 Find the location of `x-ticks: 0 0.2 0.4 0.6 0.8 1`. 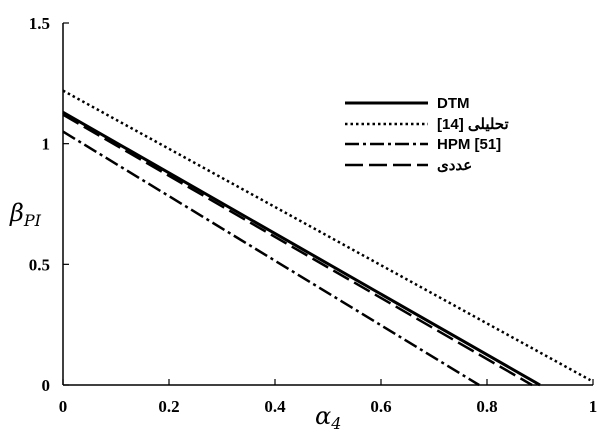

x-ticks: 0 0.2 0.4 0.6 0.8 1 is located at coordinates (328, 397).